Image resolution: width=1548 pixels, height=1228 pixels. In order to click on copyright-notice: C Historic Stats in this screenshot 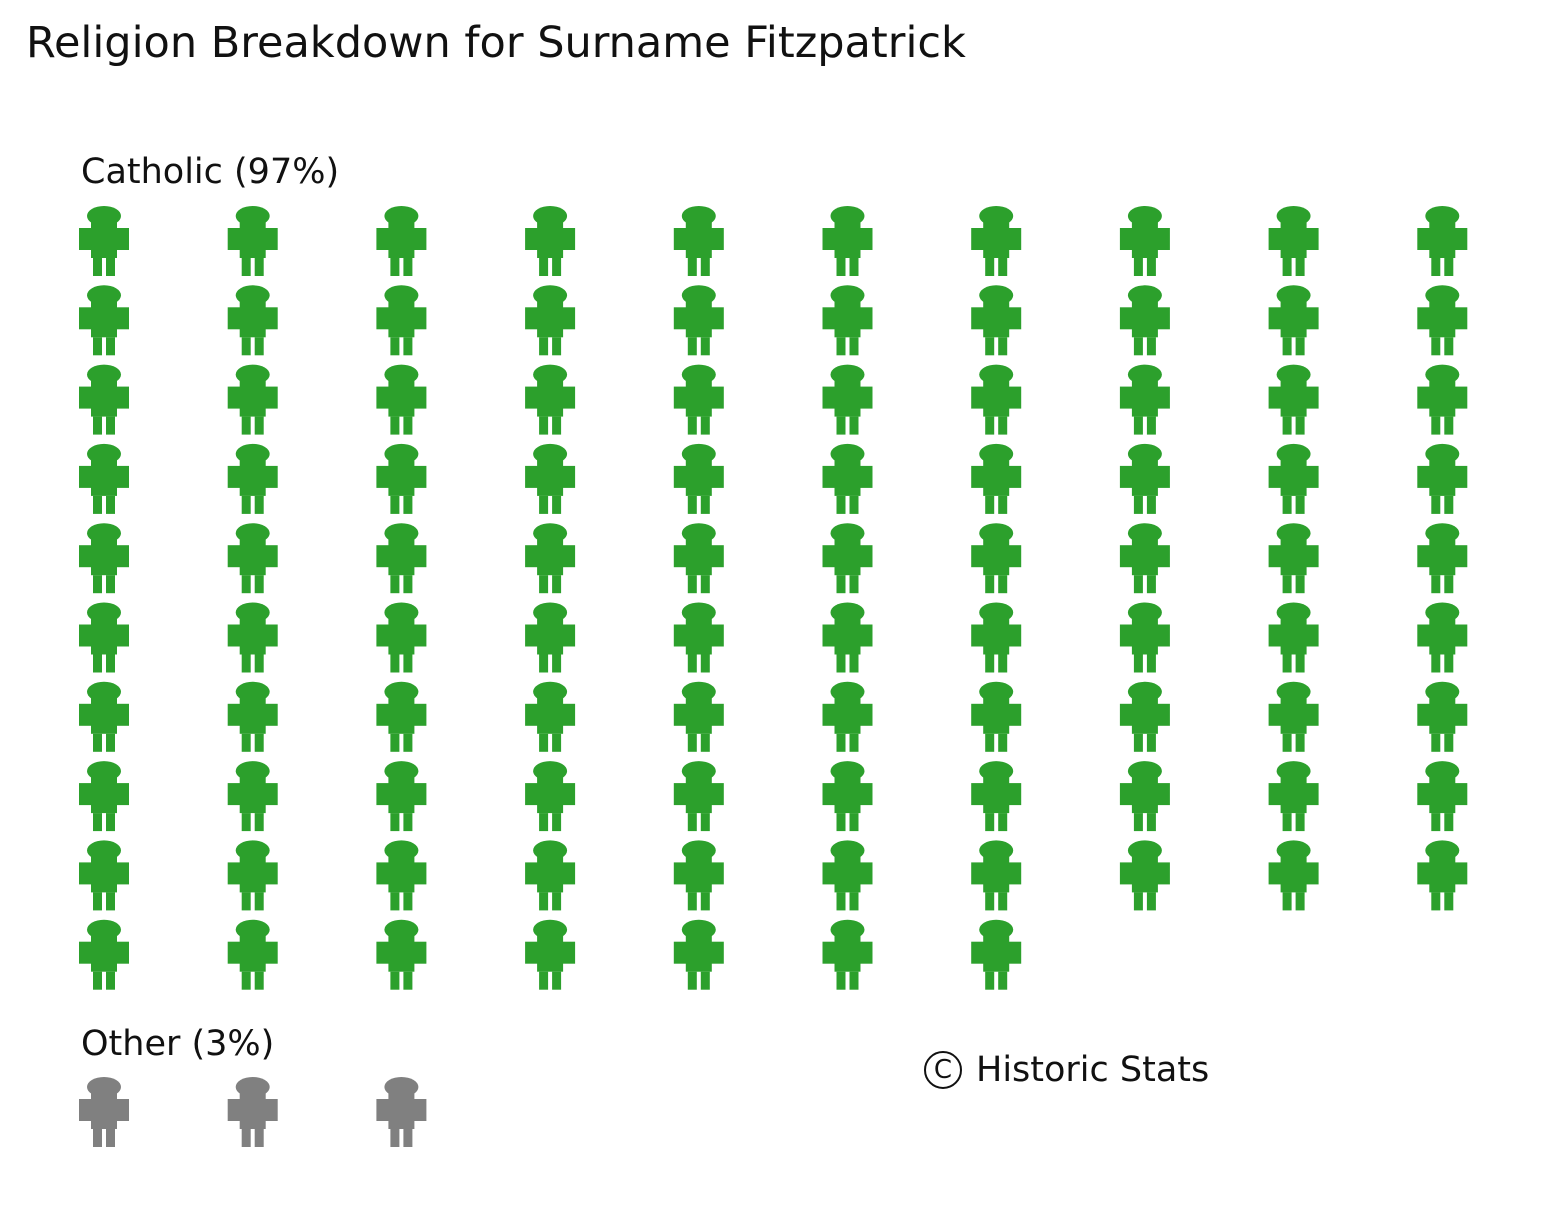, I will do `click(1066, 1070)`.